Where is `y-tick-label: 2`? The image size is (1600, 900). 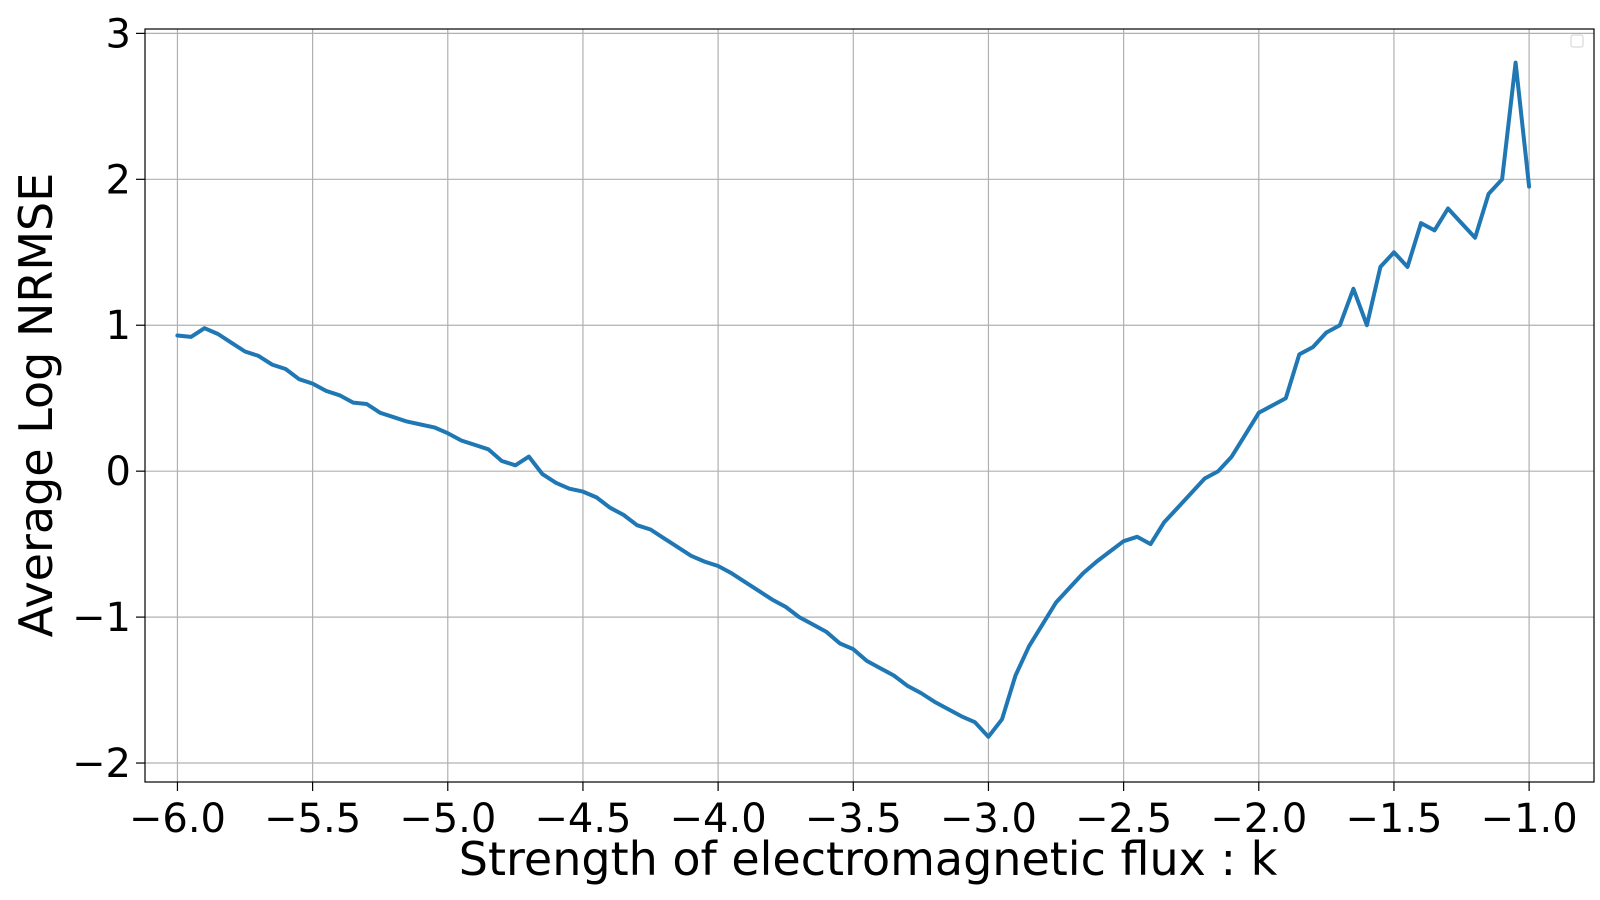 y-tick-label: 2 is located at coordinates (118, 180).